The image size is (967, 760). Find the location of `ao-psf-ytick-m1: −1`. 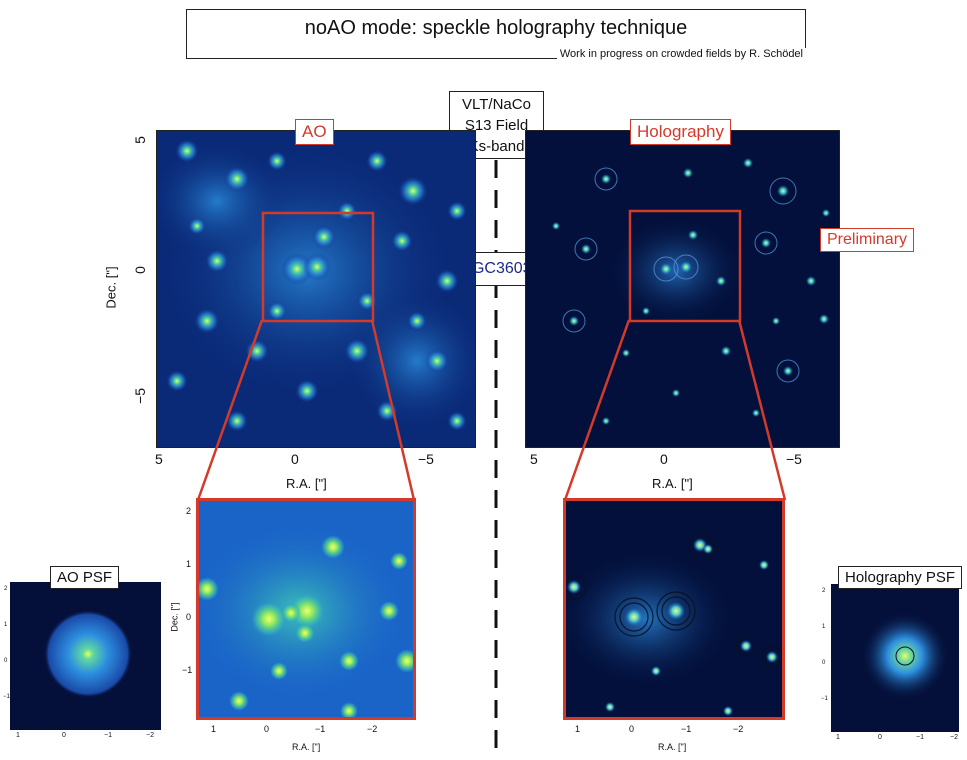

ao-psf-ytick-m1: −1 is located at coordinates (6, 697).